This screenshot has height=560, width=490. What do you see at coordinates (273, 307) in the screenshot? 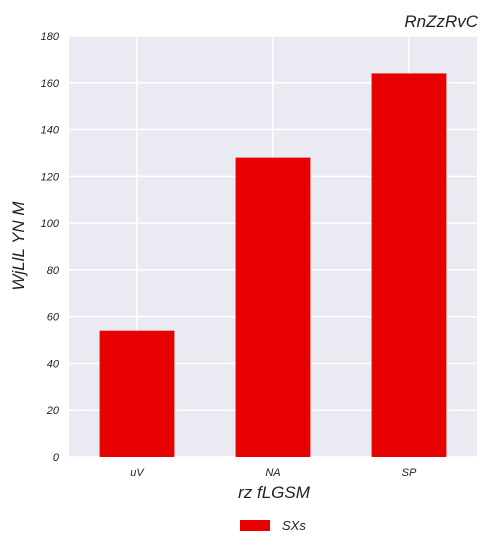
I see `bar-NA` at bounding box center [273, 307].